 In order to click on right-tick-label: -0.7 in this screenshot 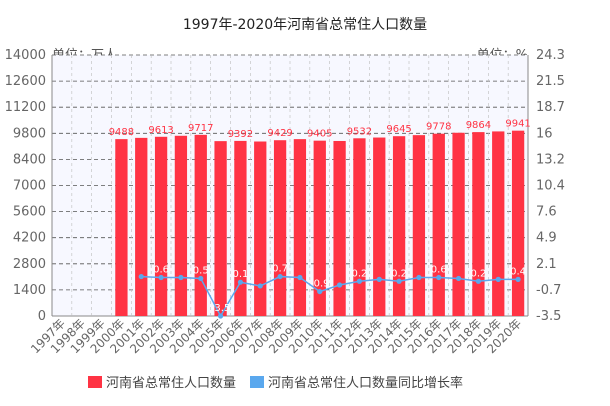, I will do `click(548, 290)`.